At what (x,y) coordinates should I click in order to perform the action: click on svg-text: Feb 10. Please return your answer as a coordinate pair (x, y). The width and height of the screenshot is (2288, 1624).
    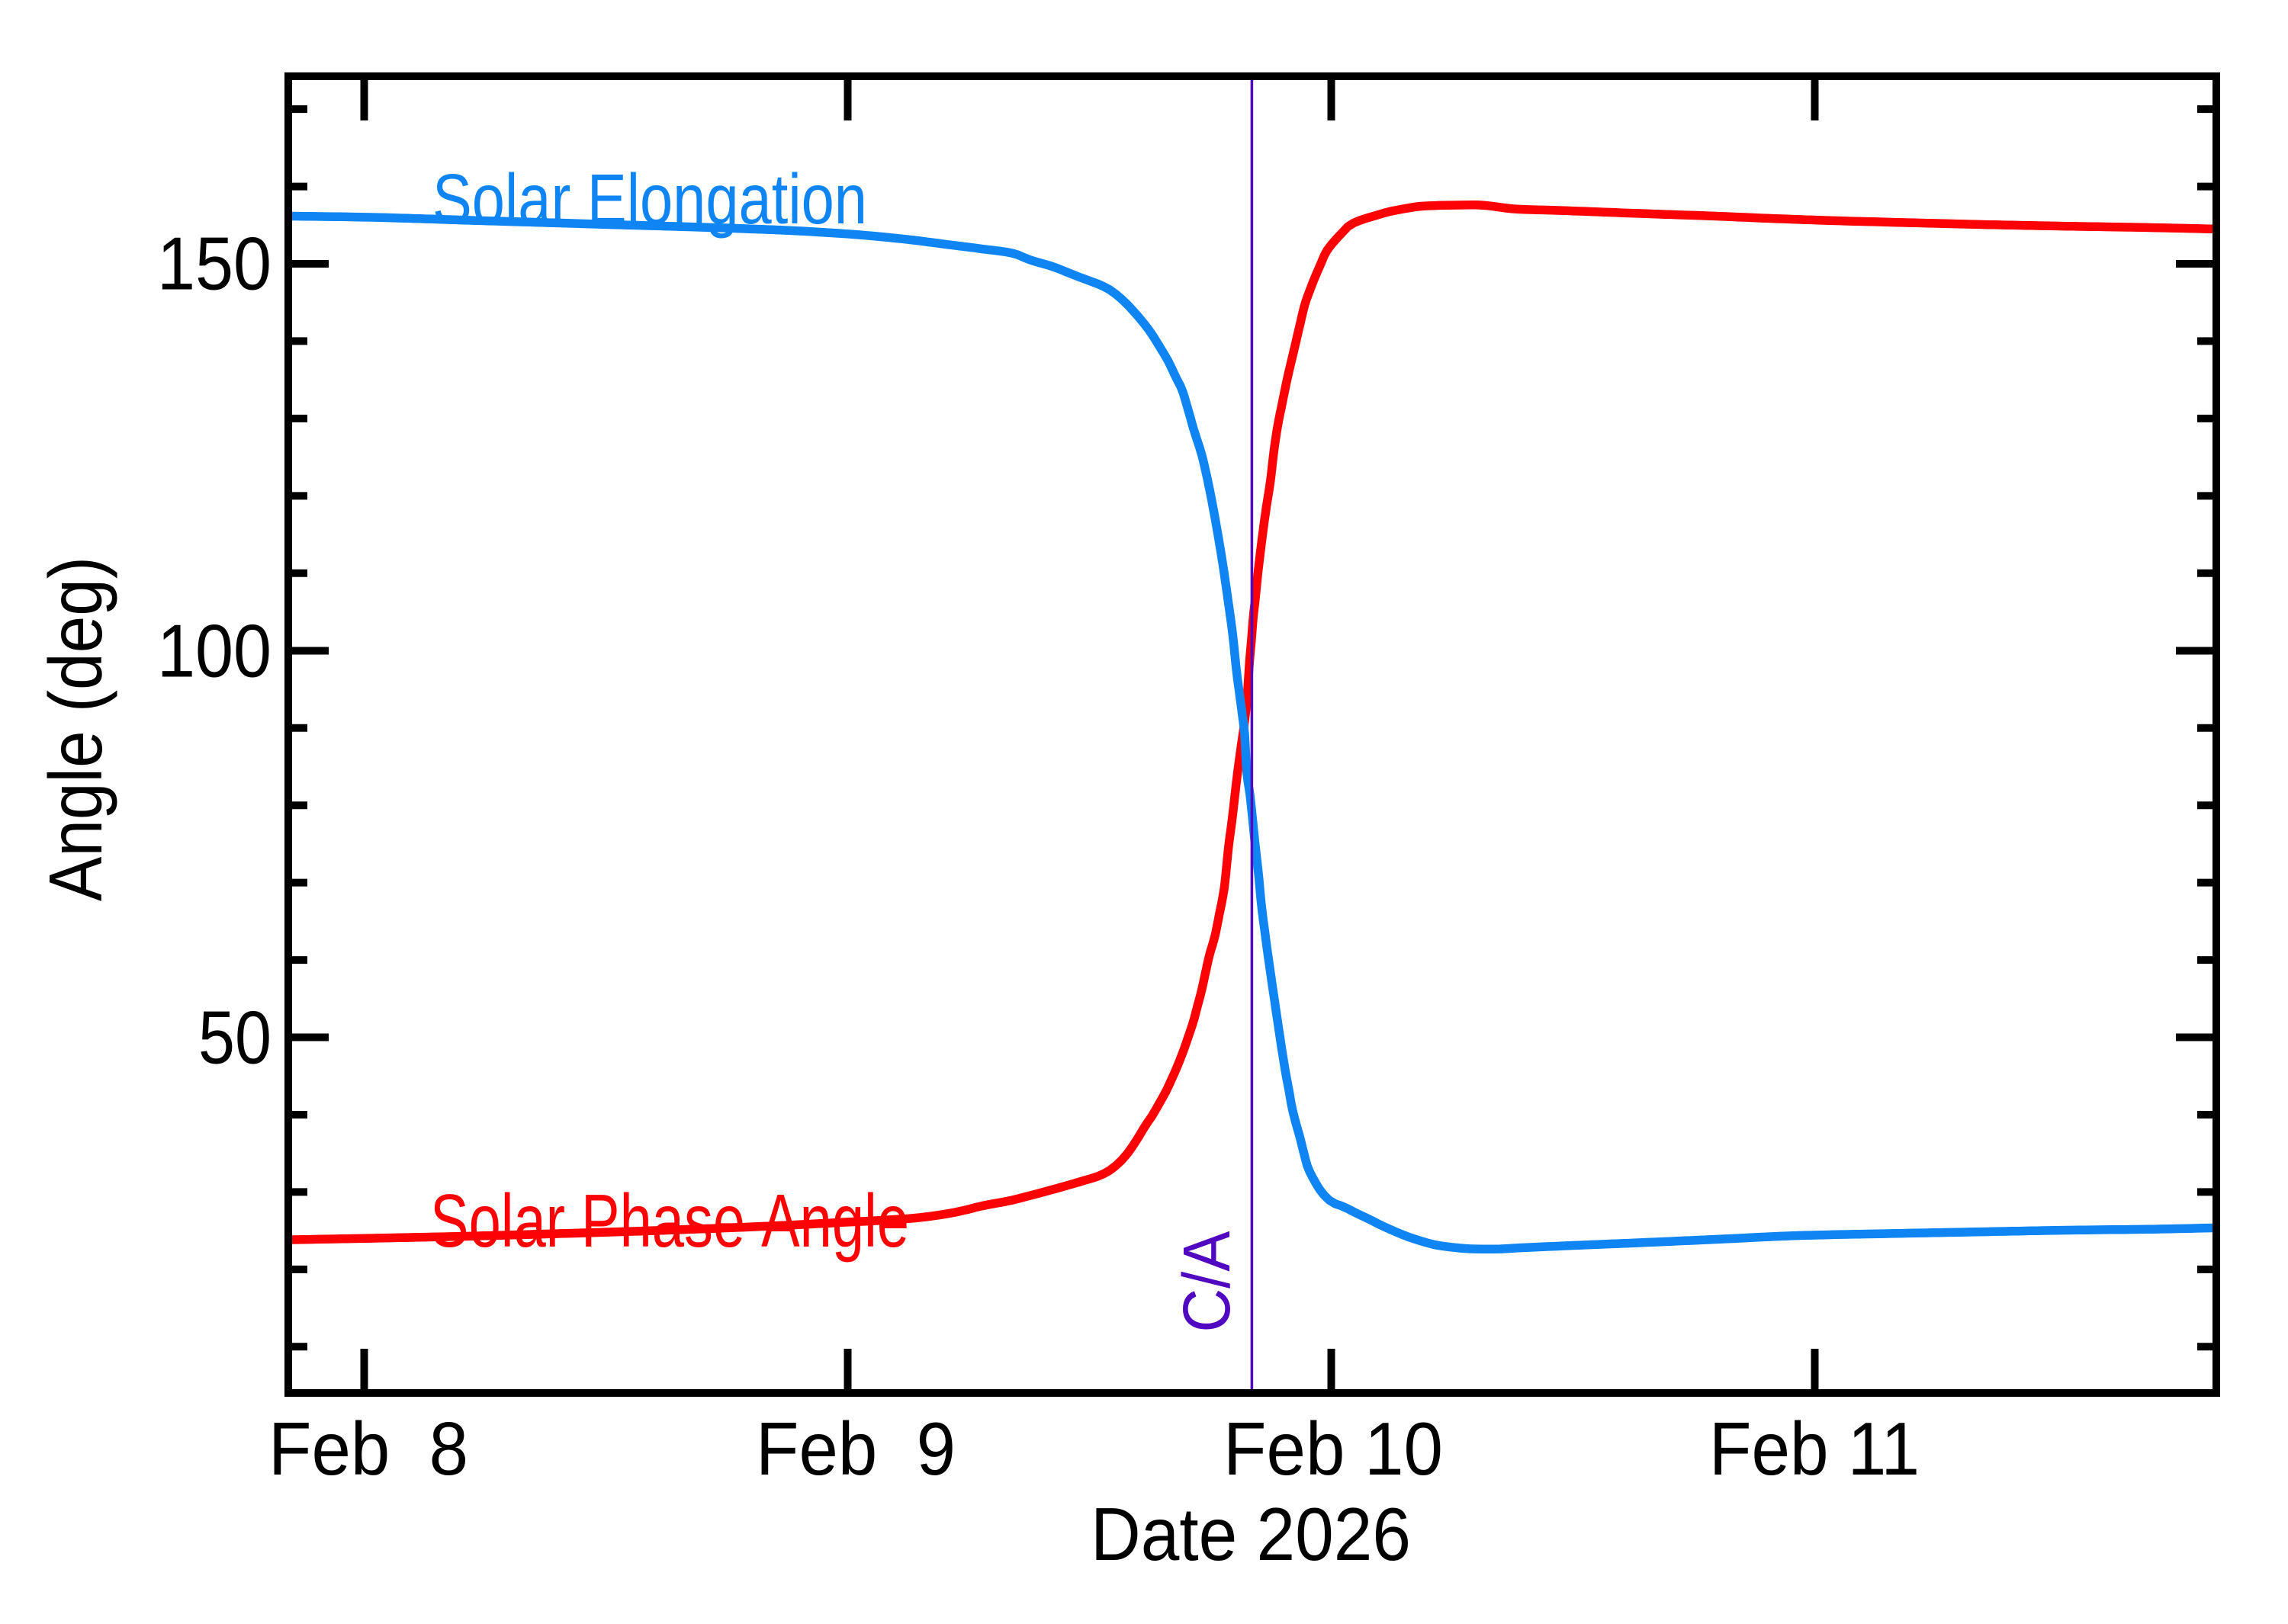
    Looking at the image, I should click on (1333, 1449).